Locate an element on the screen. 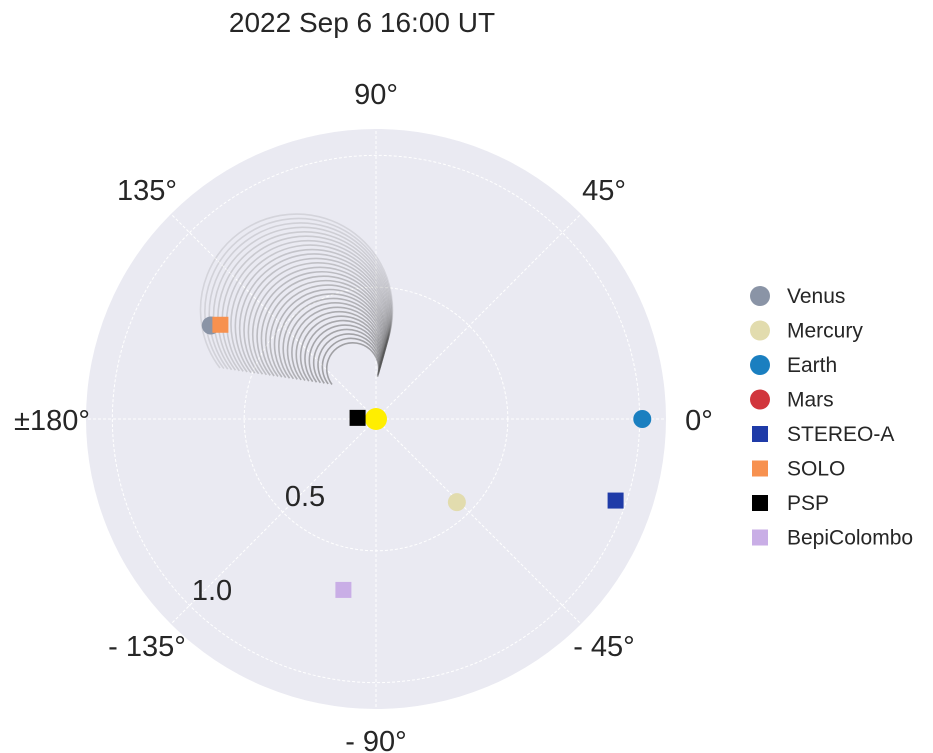 The height and width of the screenshot is (753, 933). legend-label-mercury: Mercury is located at coordinates (825, 331).